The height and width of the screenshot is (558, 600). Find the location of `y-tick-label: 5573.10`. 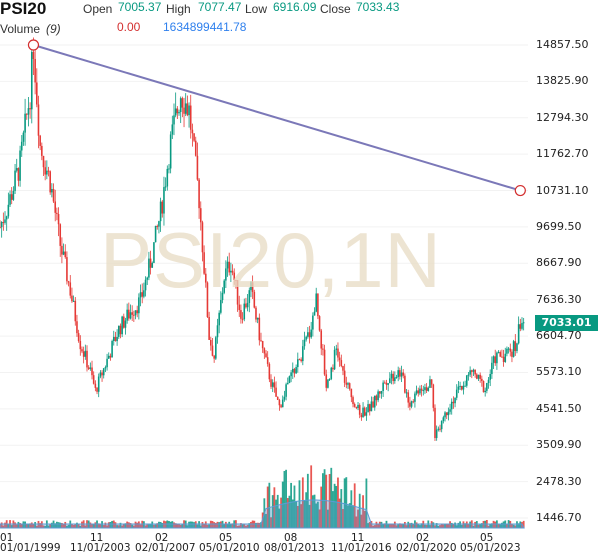

y-tick-label: 5573.10 is located at coordinates (559, 372).